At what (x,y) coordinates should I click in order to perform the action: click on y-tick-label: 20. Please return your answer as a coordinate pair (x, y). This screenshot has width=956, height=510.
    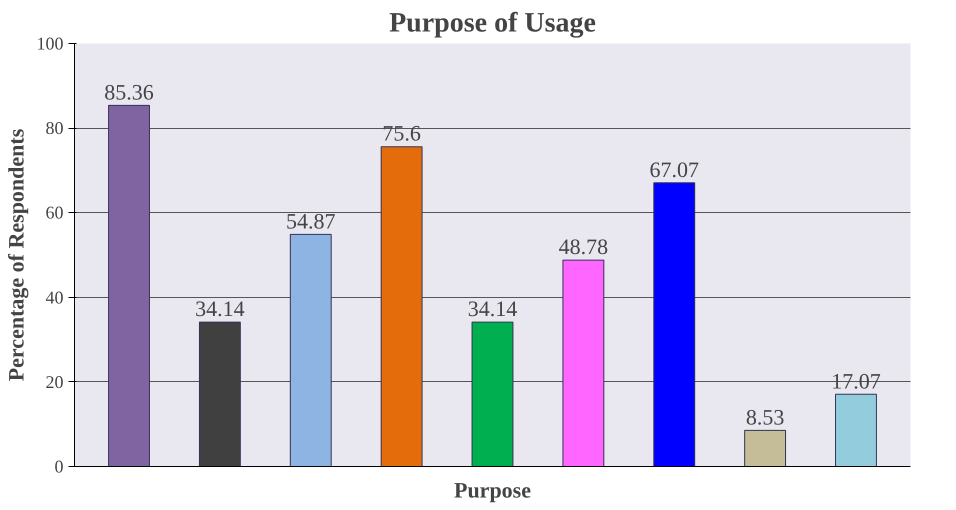
    Looking at the image, I should click on (55, 382).